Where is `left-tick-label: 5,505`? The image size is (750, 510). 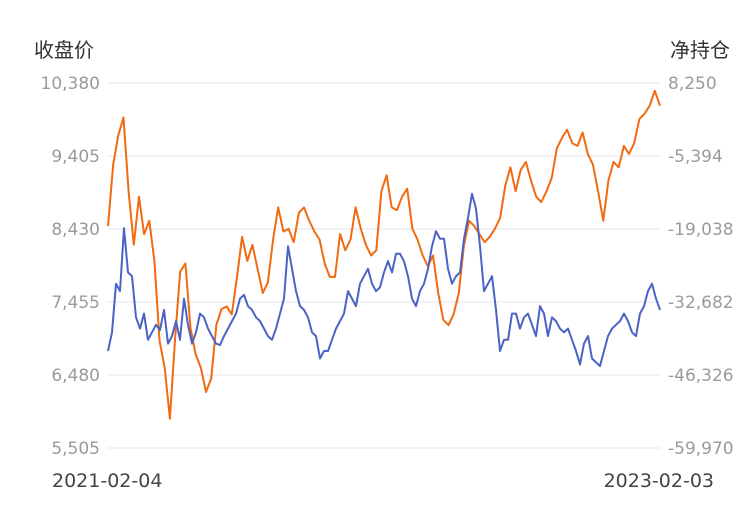 left-tick-label: 5,505 is located at coordinates (75, 449).